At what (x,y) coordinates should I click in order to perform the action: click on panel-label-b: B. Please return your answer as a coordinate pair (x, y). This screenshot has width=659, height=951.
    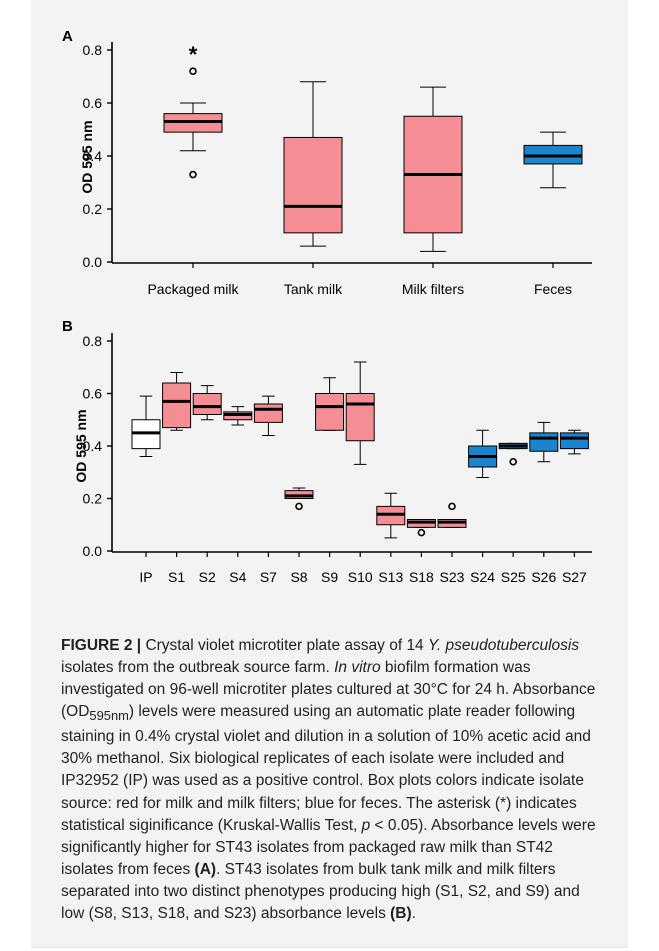
    Looking at the image, I should click on (67, 326).